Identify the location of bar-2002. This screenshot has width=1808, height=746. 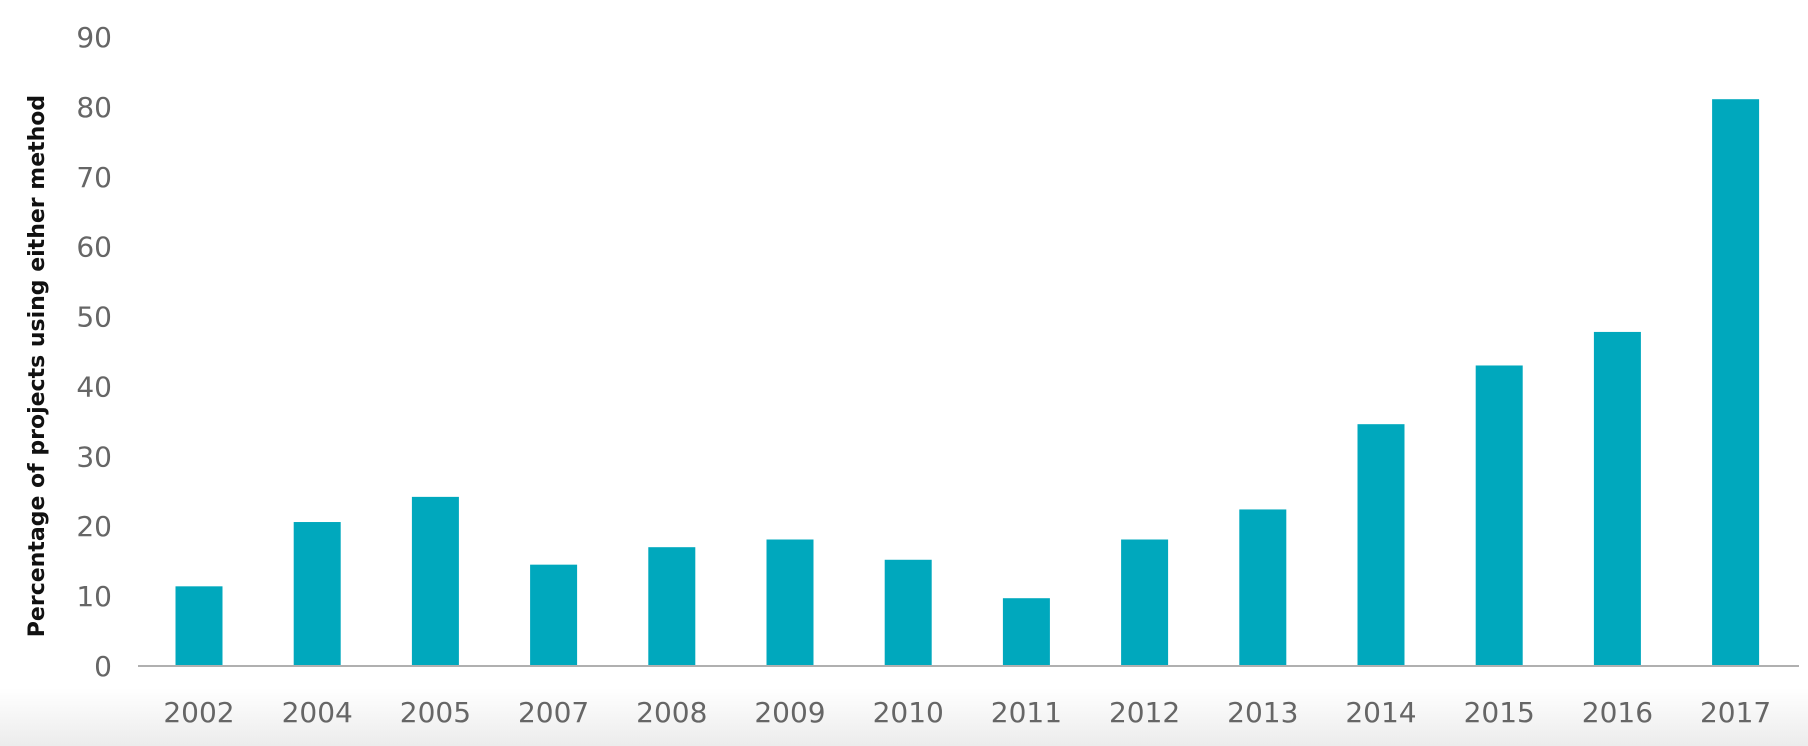
(199, 626).